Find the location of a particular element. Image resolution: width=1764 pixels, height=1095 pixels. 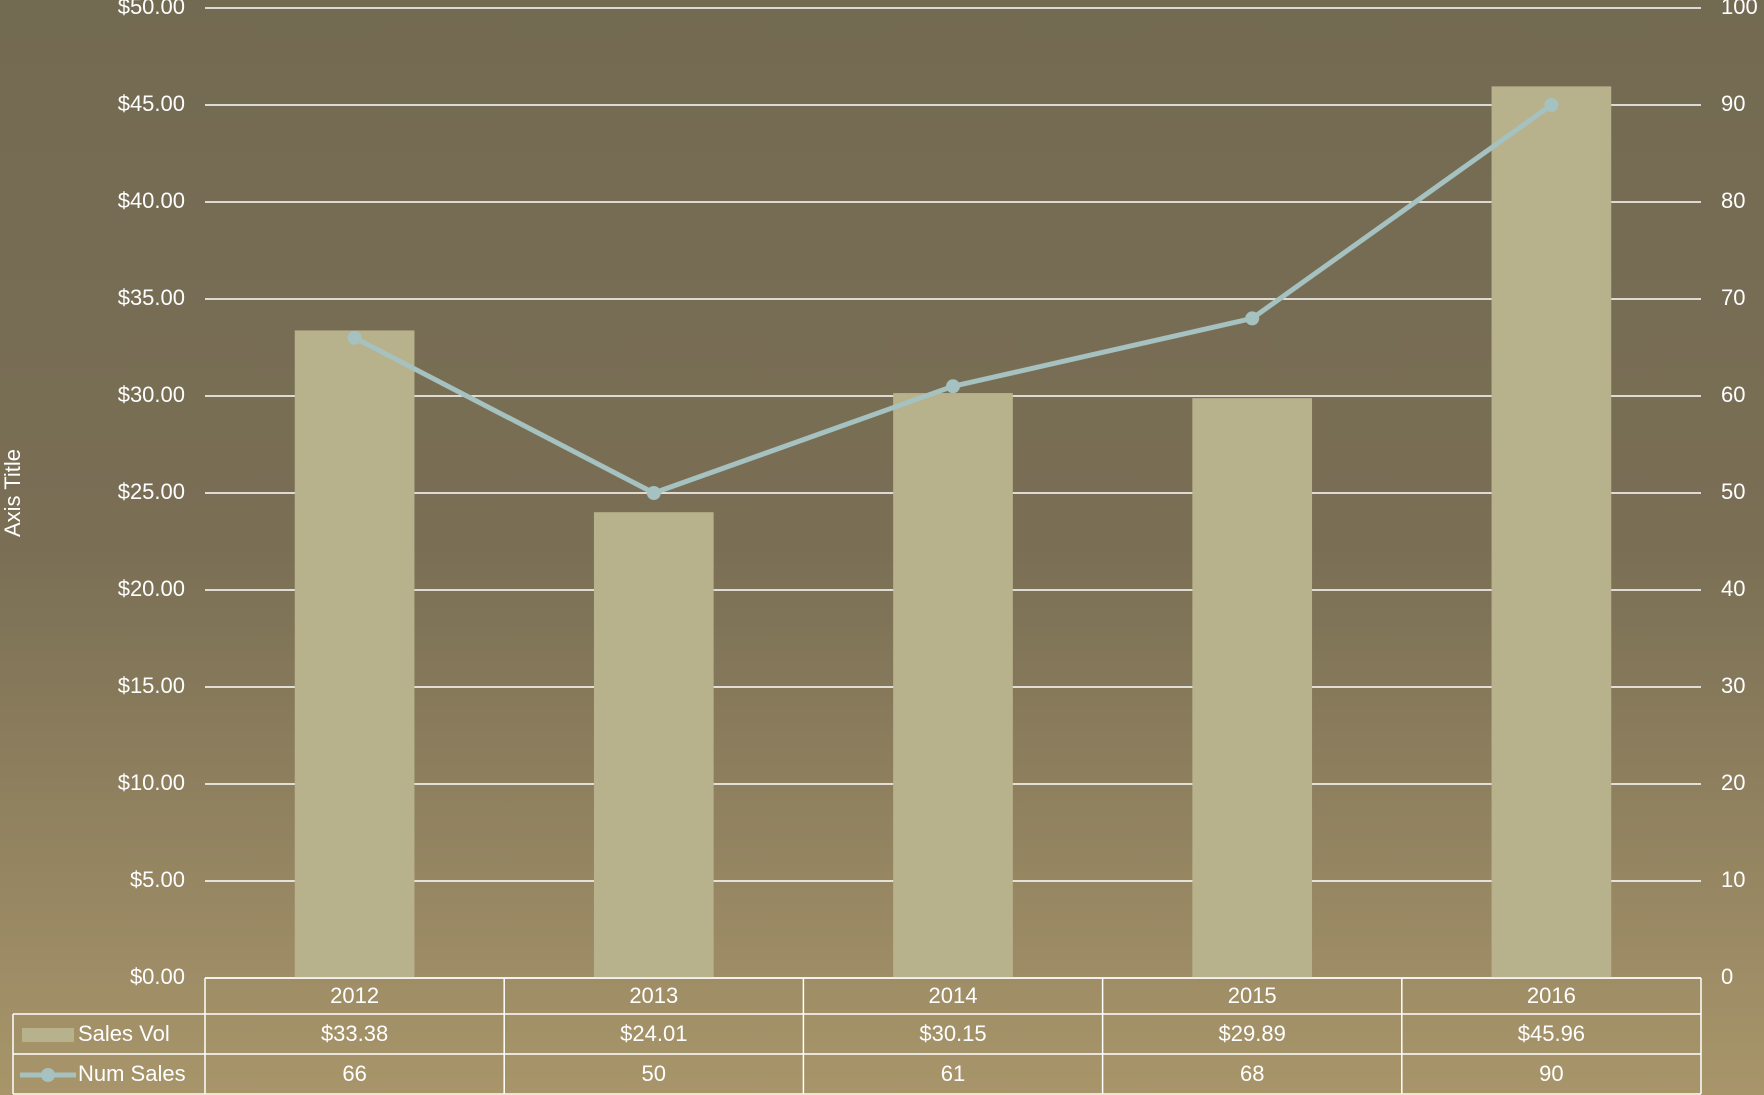

table-value: 61 is located at coordinates (953, 1073).